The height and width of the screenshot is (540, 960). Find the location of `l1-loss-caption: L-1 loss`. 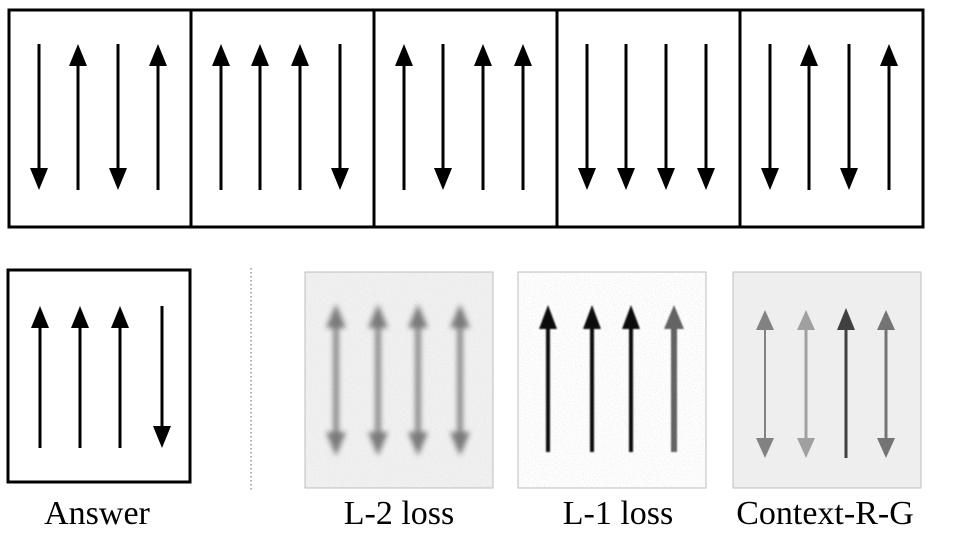

l1-loss-caption: L-1 loss is located at coordinates (618, 513).